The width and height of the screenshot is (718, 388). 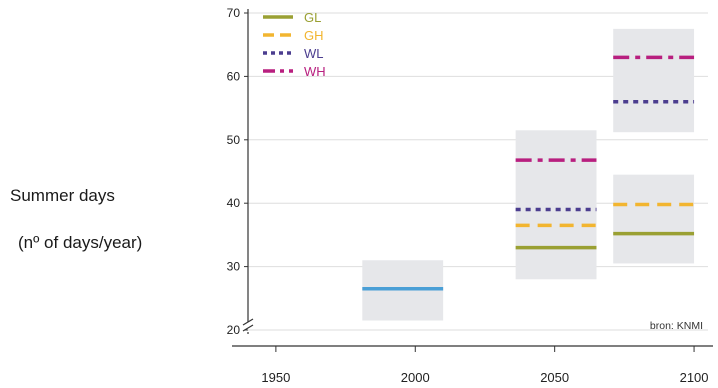 What do you see at coordinates (554, 377) in the screenshot?
I see `x-tick-label-2050: 2050` at bounding box center [554, 377].